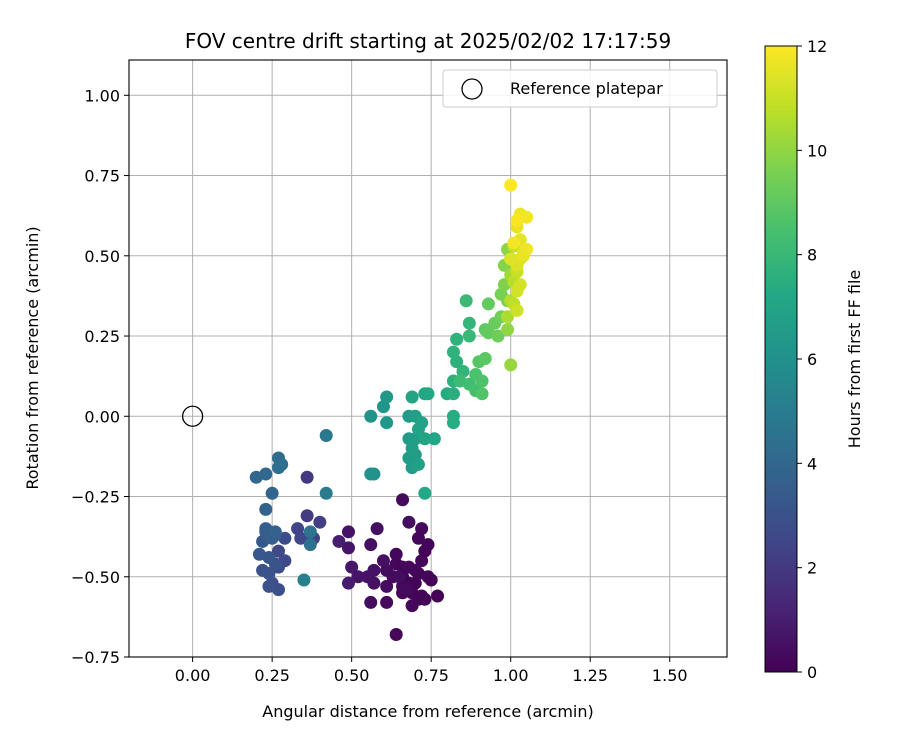 The height and width of the screenshot is (750, 900). I want to click on x-tick-label: 0.00, so click(193, 675).